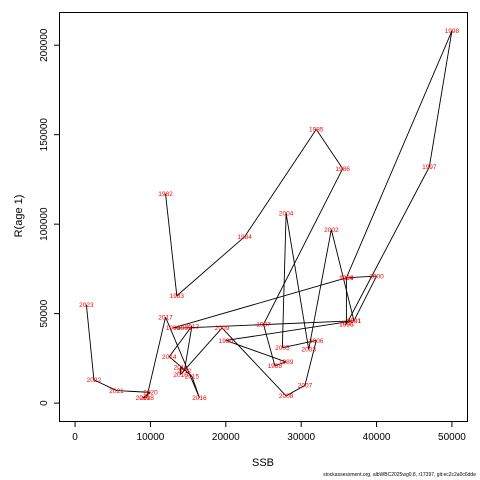 The height and width of the screenshot is (480, 480). I want to click on point-label-2022: 2022, so click(94, 380).